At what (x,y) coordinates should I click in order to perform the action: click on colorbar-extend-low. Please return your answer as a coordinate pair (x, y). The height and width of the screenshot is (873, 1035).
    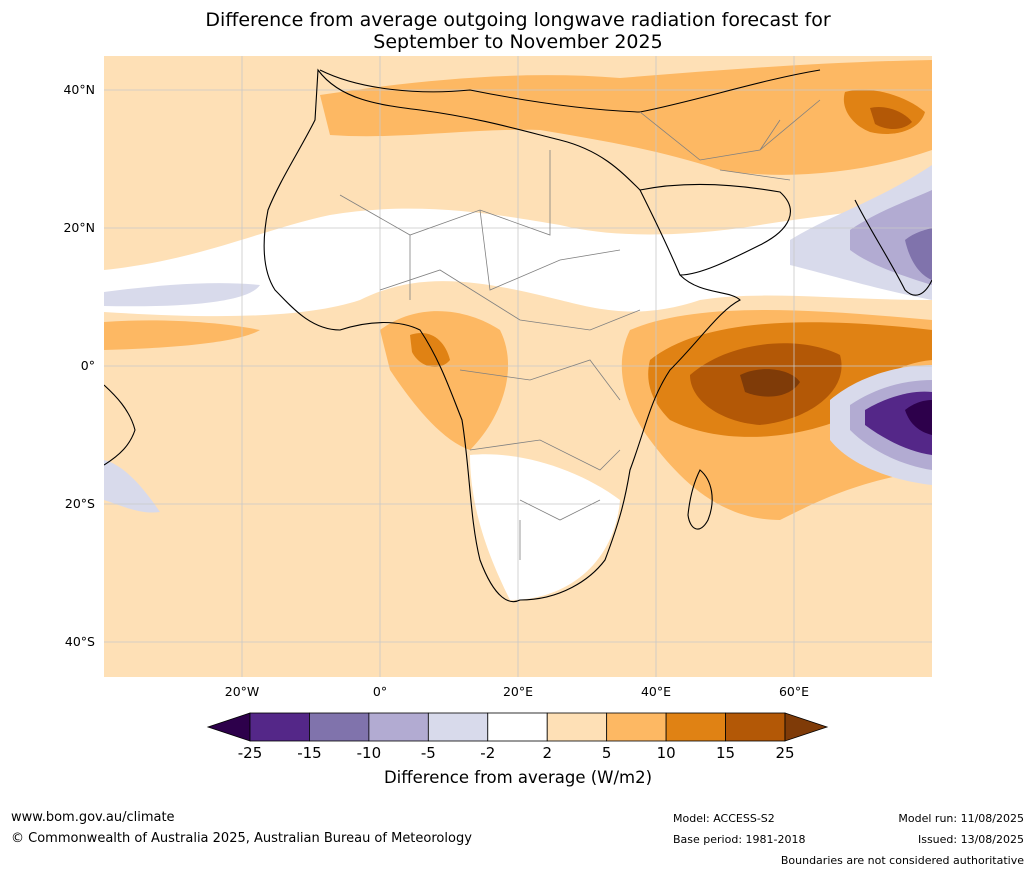
    Looking at the image, I should click on (228, 727).